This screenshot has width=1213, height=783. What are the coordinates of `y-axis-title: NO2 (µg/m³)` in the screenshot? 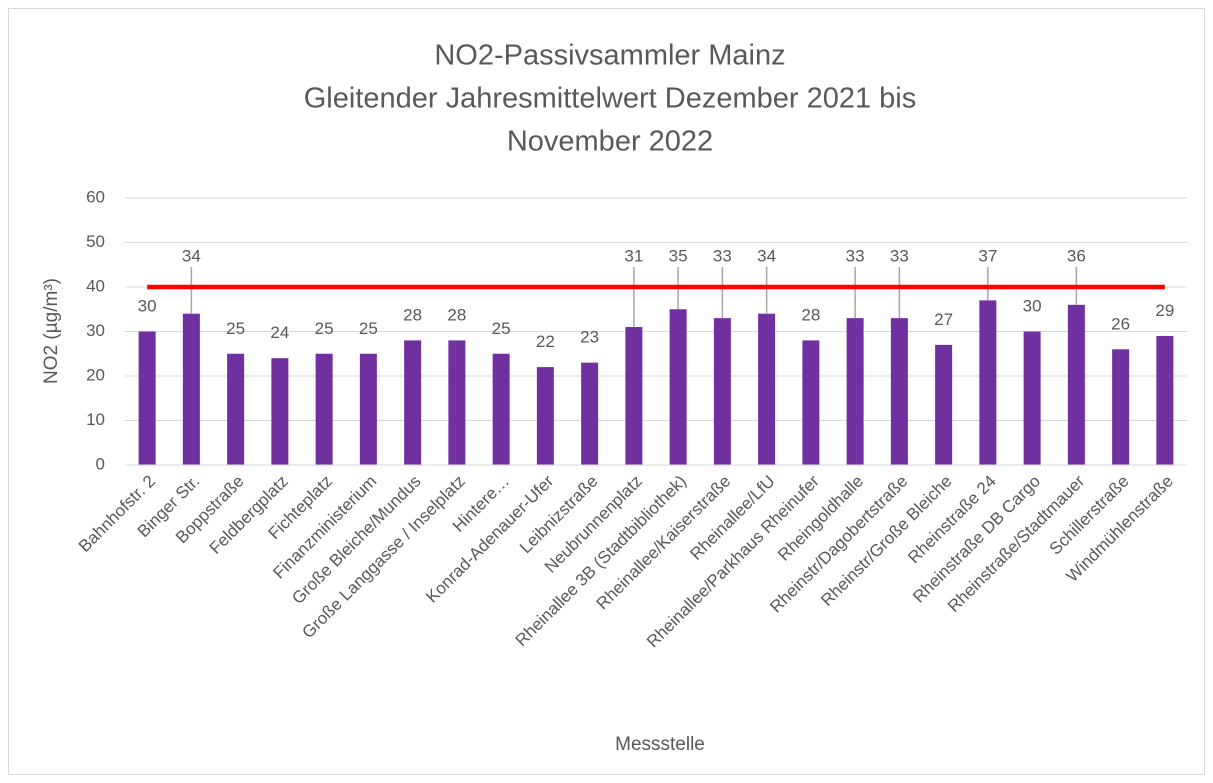 It's located at (51, 331).